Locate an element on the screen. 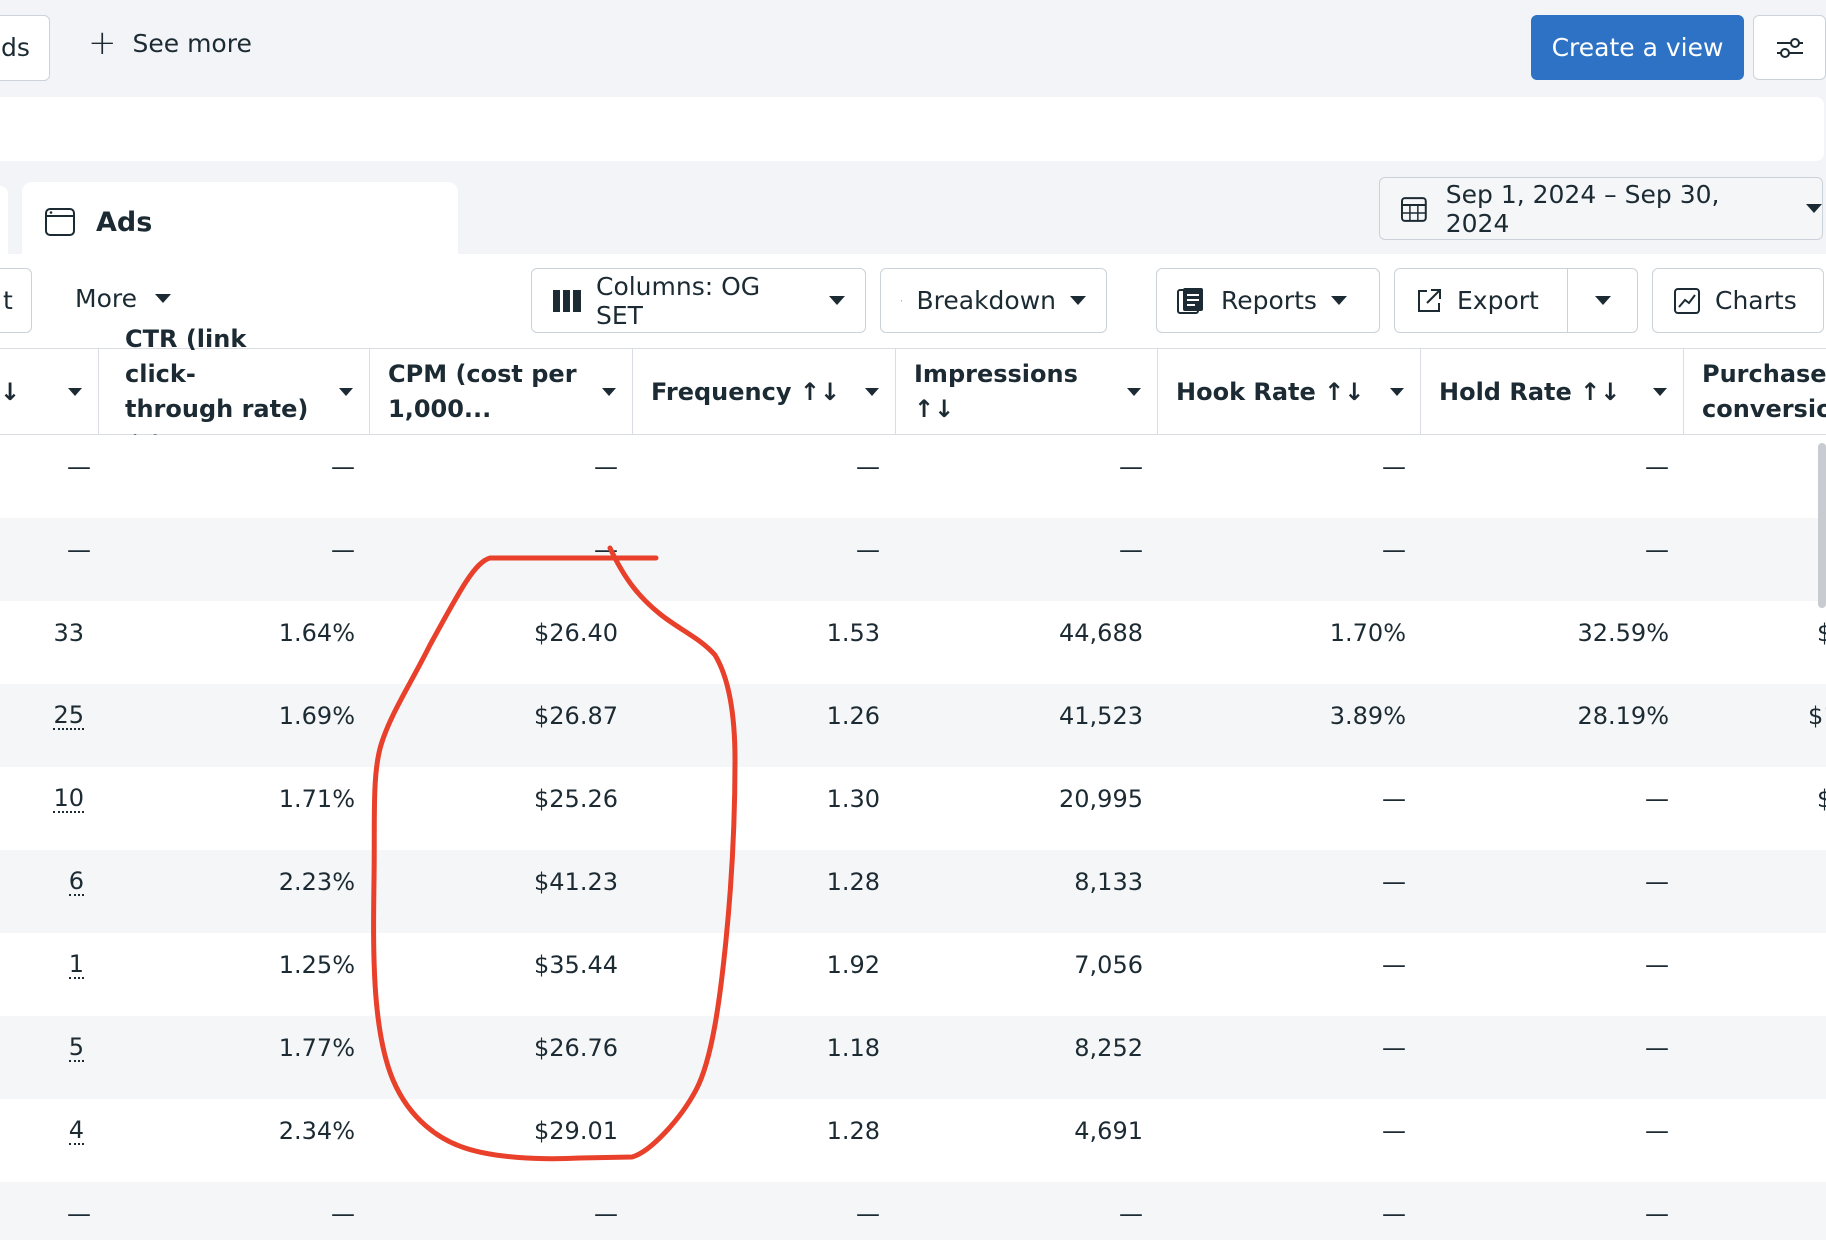  vertical-scrollbar is located at coordinates (1822, 525).